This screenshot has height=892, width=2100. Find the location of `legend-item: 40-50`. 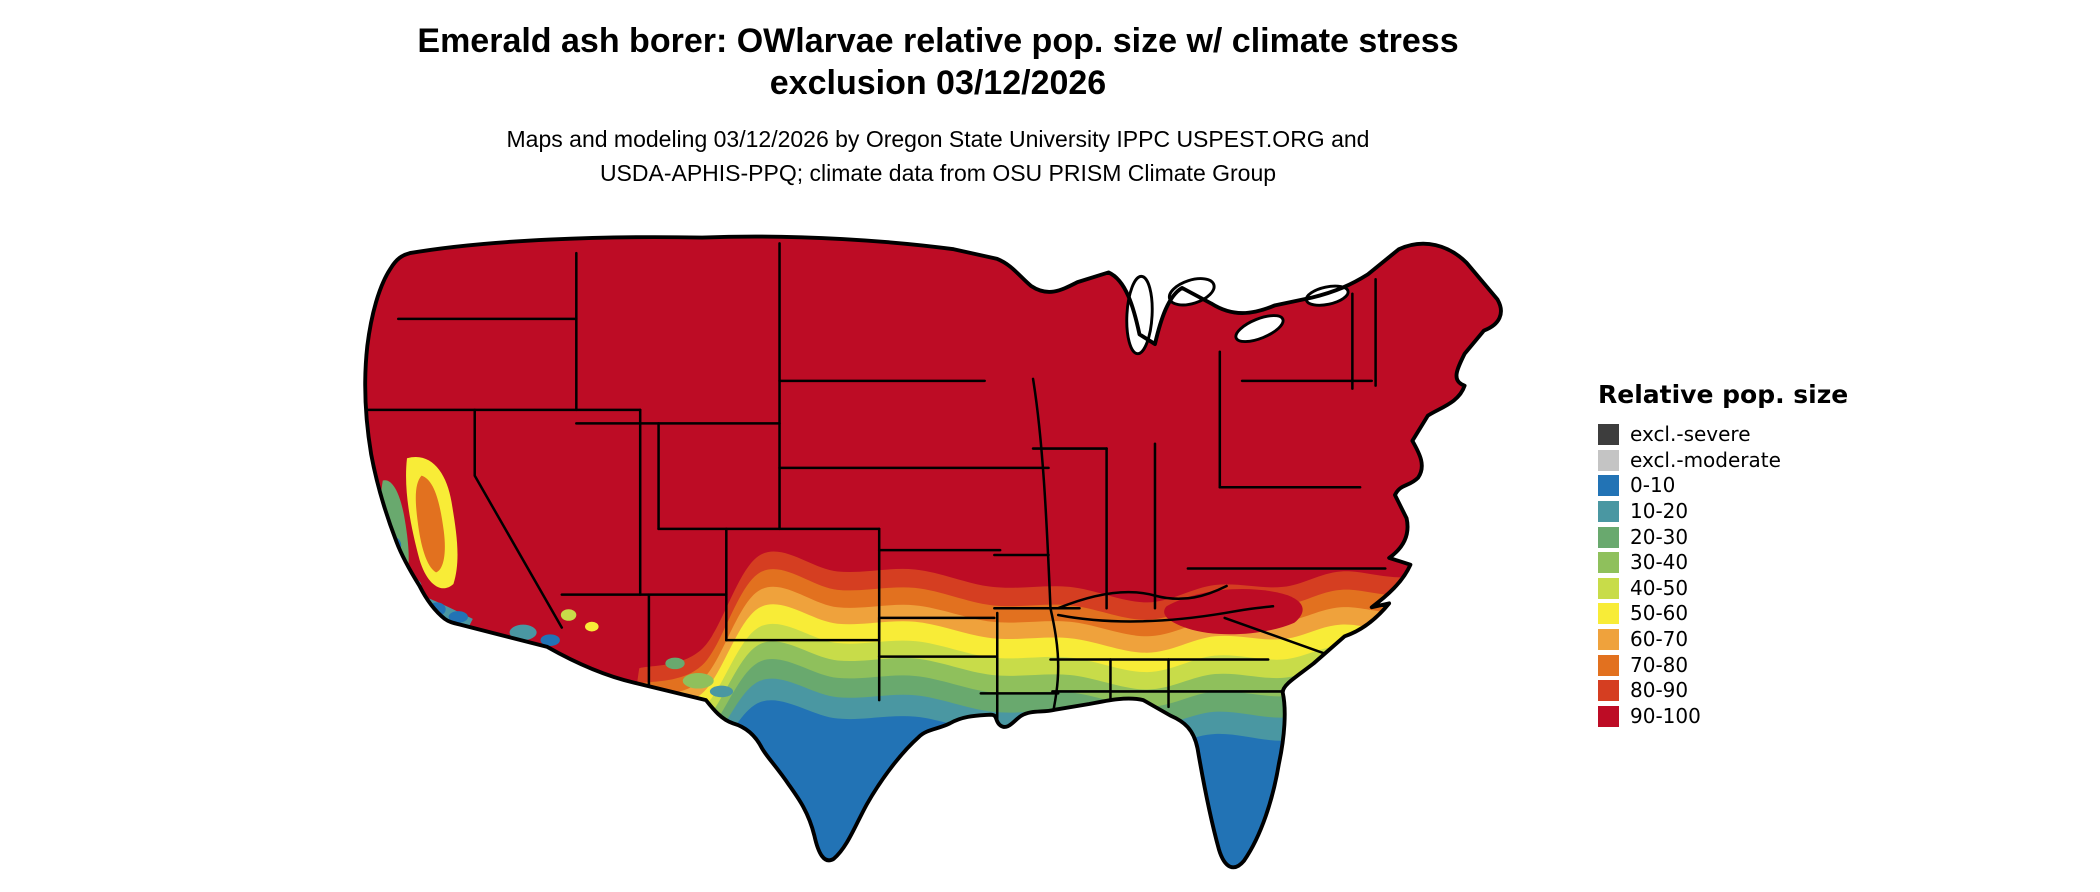

legend-item: 40-50 is located at coordinates (1758, 589).